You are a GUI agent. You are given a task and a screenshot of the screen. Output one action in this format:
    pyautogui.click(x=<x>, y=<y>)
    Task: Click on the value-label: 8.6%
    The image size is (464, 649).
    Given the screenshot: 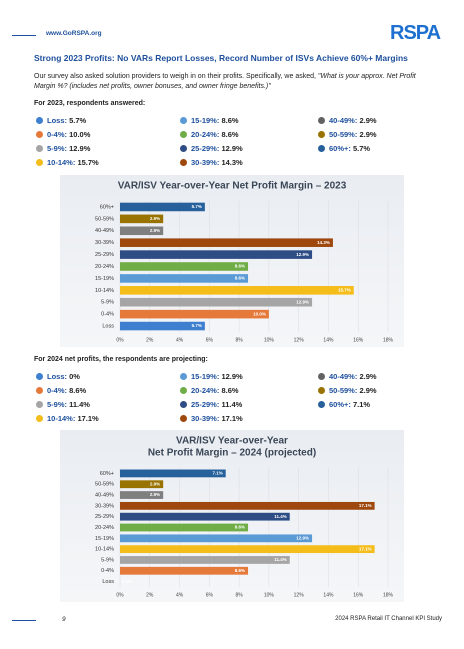 What is the action you would take?
    pyautogui.click(x=240, y=266)
    